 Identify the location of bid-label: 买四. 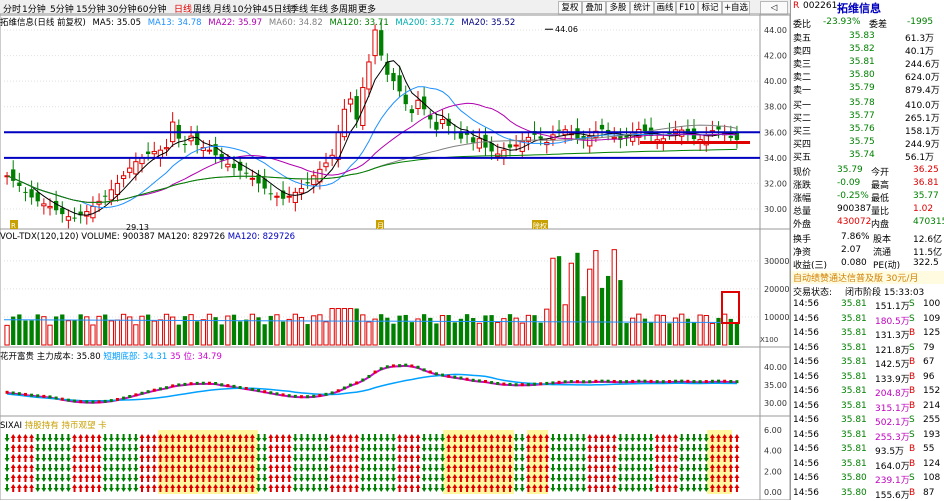
(802, 145).